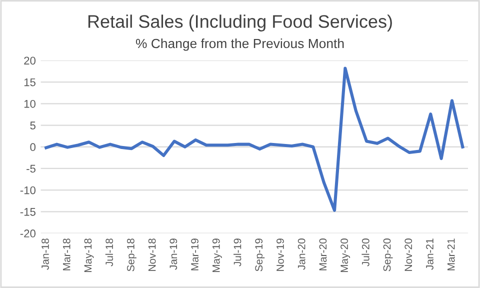 The image size is (480, 288). What do you see at coordinates (66, 254) in the screenshot?
I see `x-tick-label: Mar-18` at bounding box center [66, 254].